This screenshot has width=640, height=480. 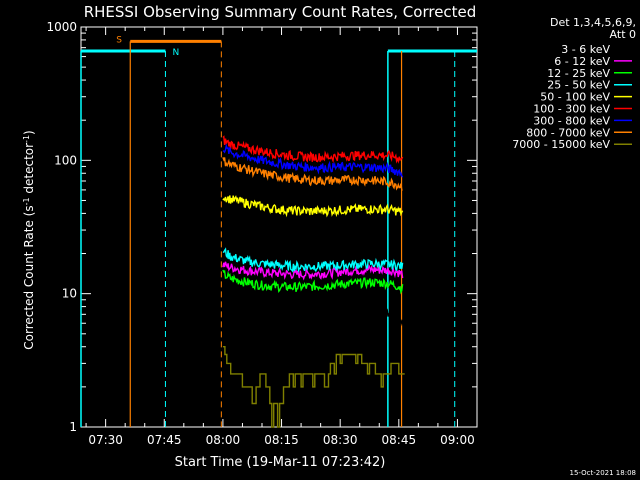 I want to click on x-tick-label: 07:30, so click(x=105, y=440).